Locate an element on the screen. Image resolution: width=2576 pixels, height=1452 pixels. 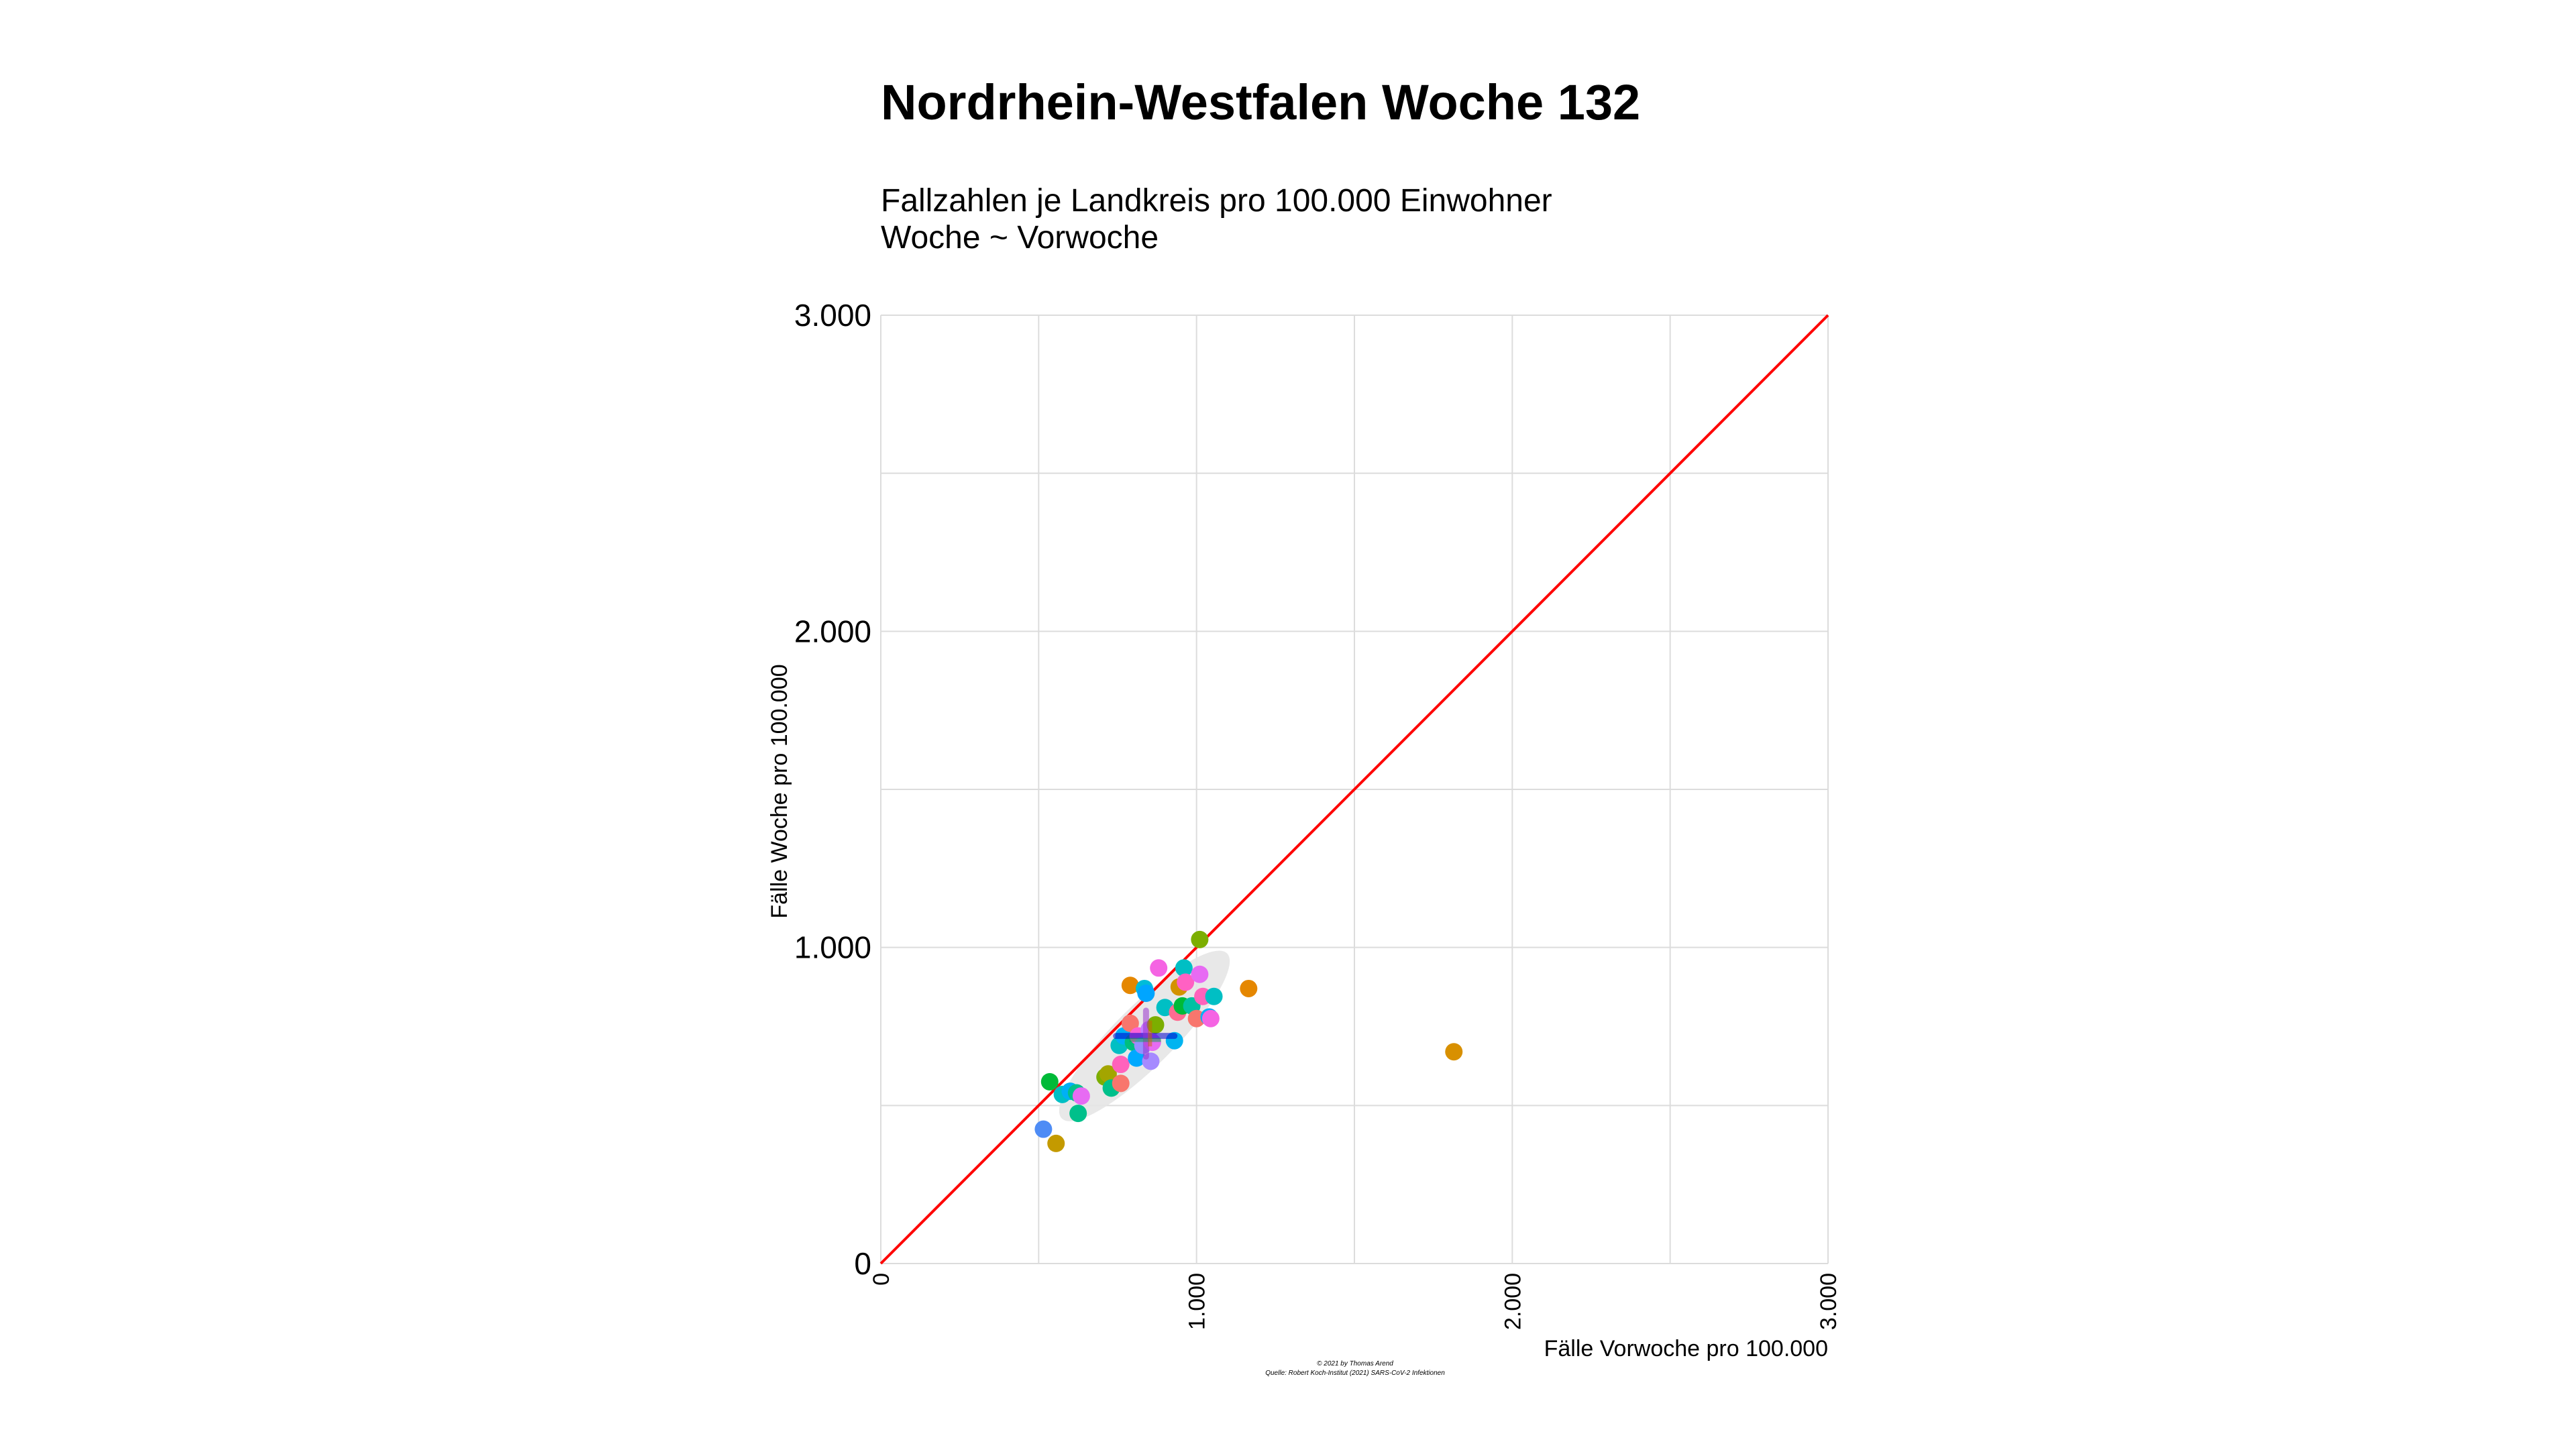
y-axis-label: Fälle Woche pro 100.000 is located at coordinates (779, 791).